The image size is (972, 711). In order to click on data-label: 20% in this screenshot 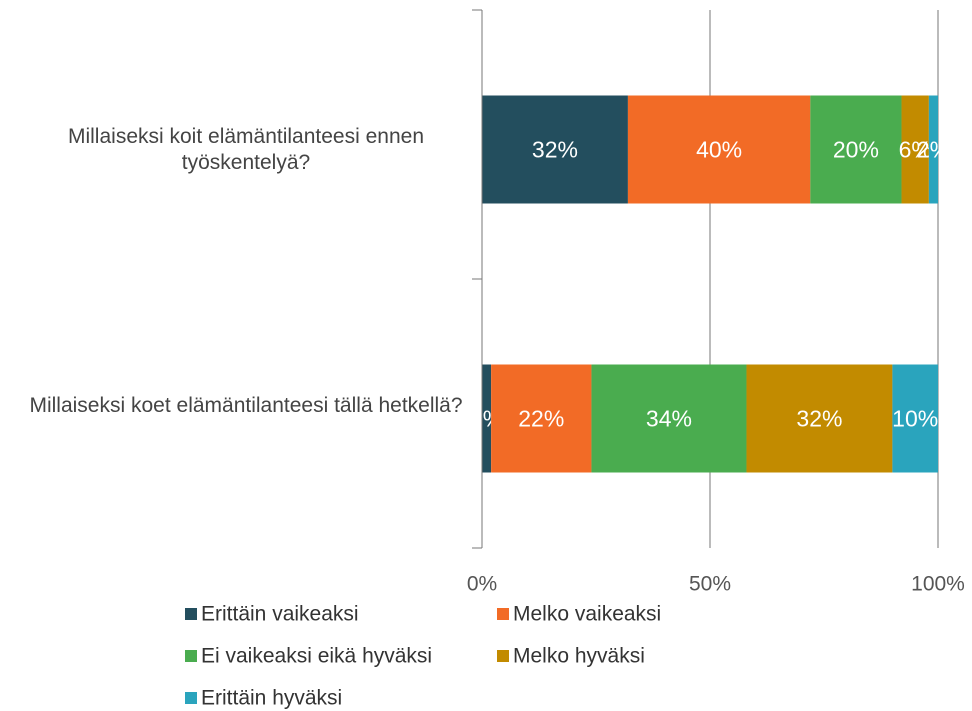, I will do `click(856, 150)`.